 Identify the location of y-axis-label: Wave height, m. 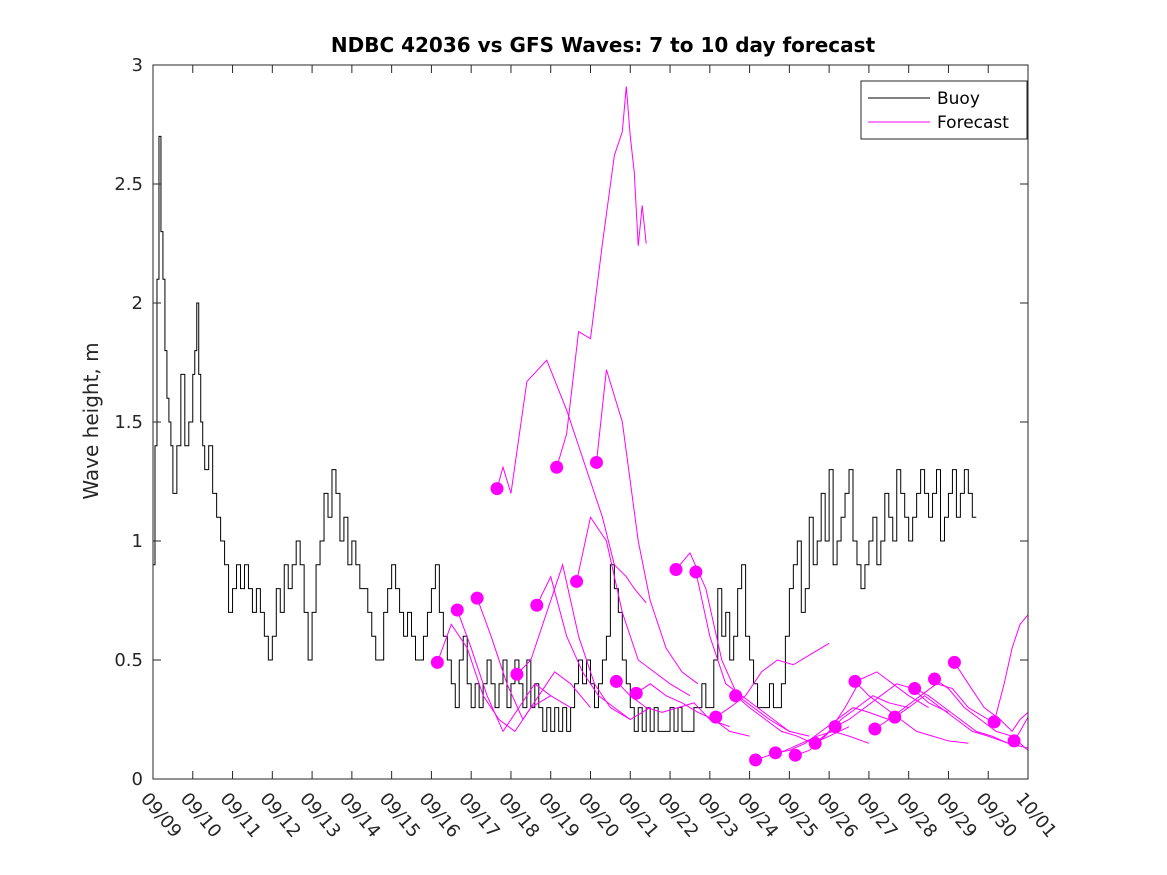
(91, 420).